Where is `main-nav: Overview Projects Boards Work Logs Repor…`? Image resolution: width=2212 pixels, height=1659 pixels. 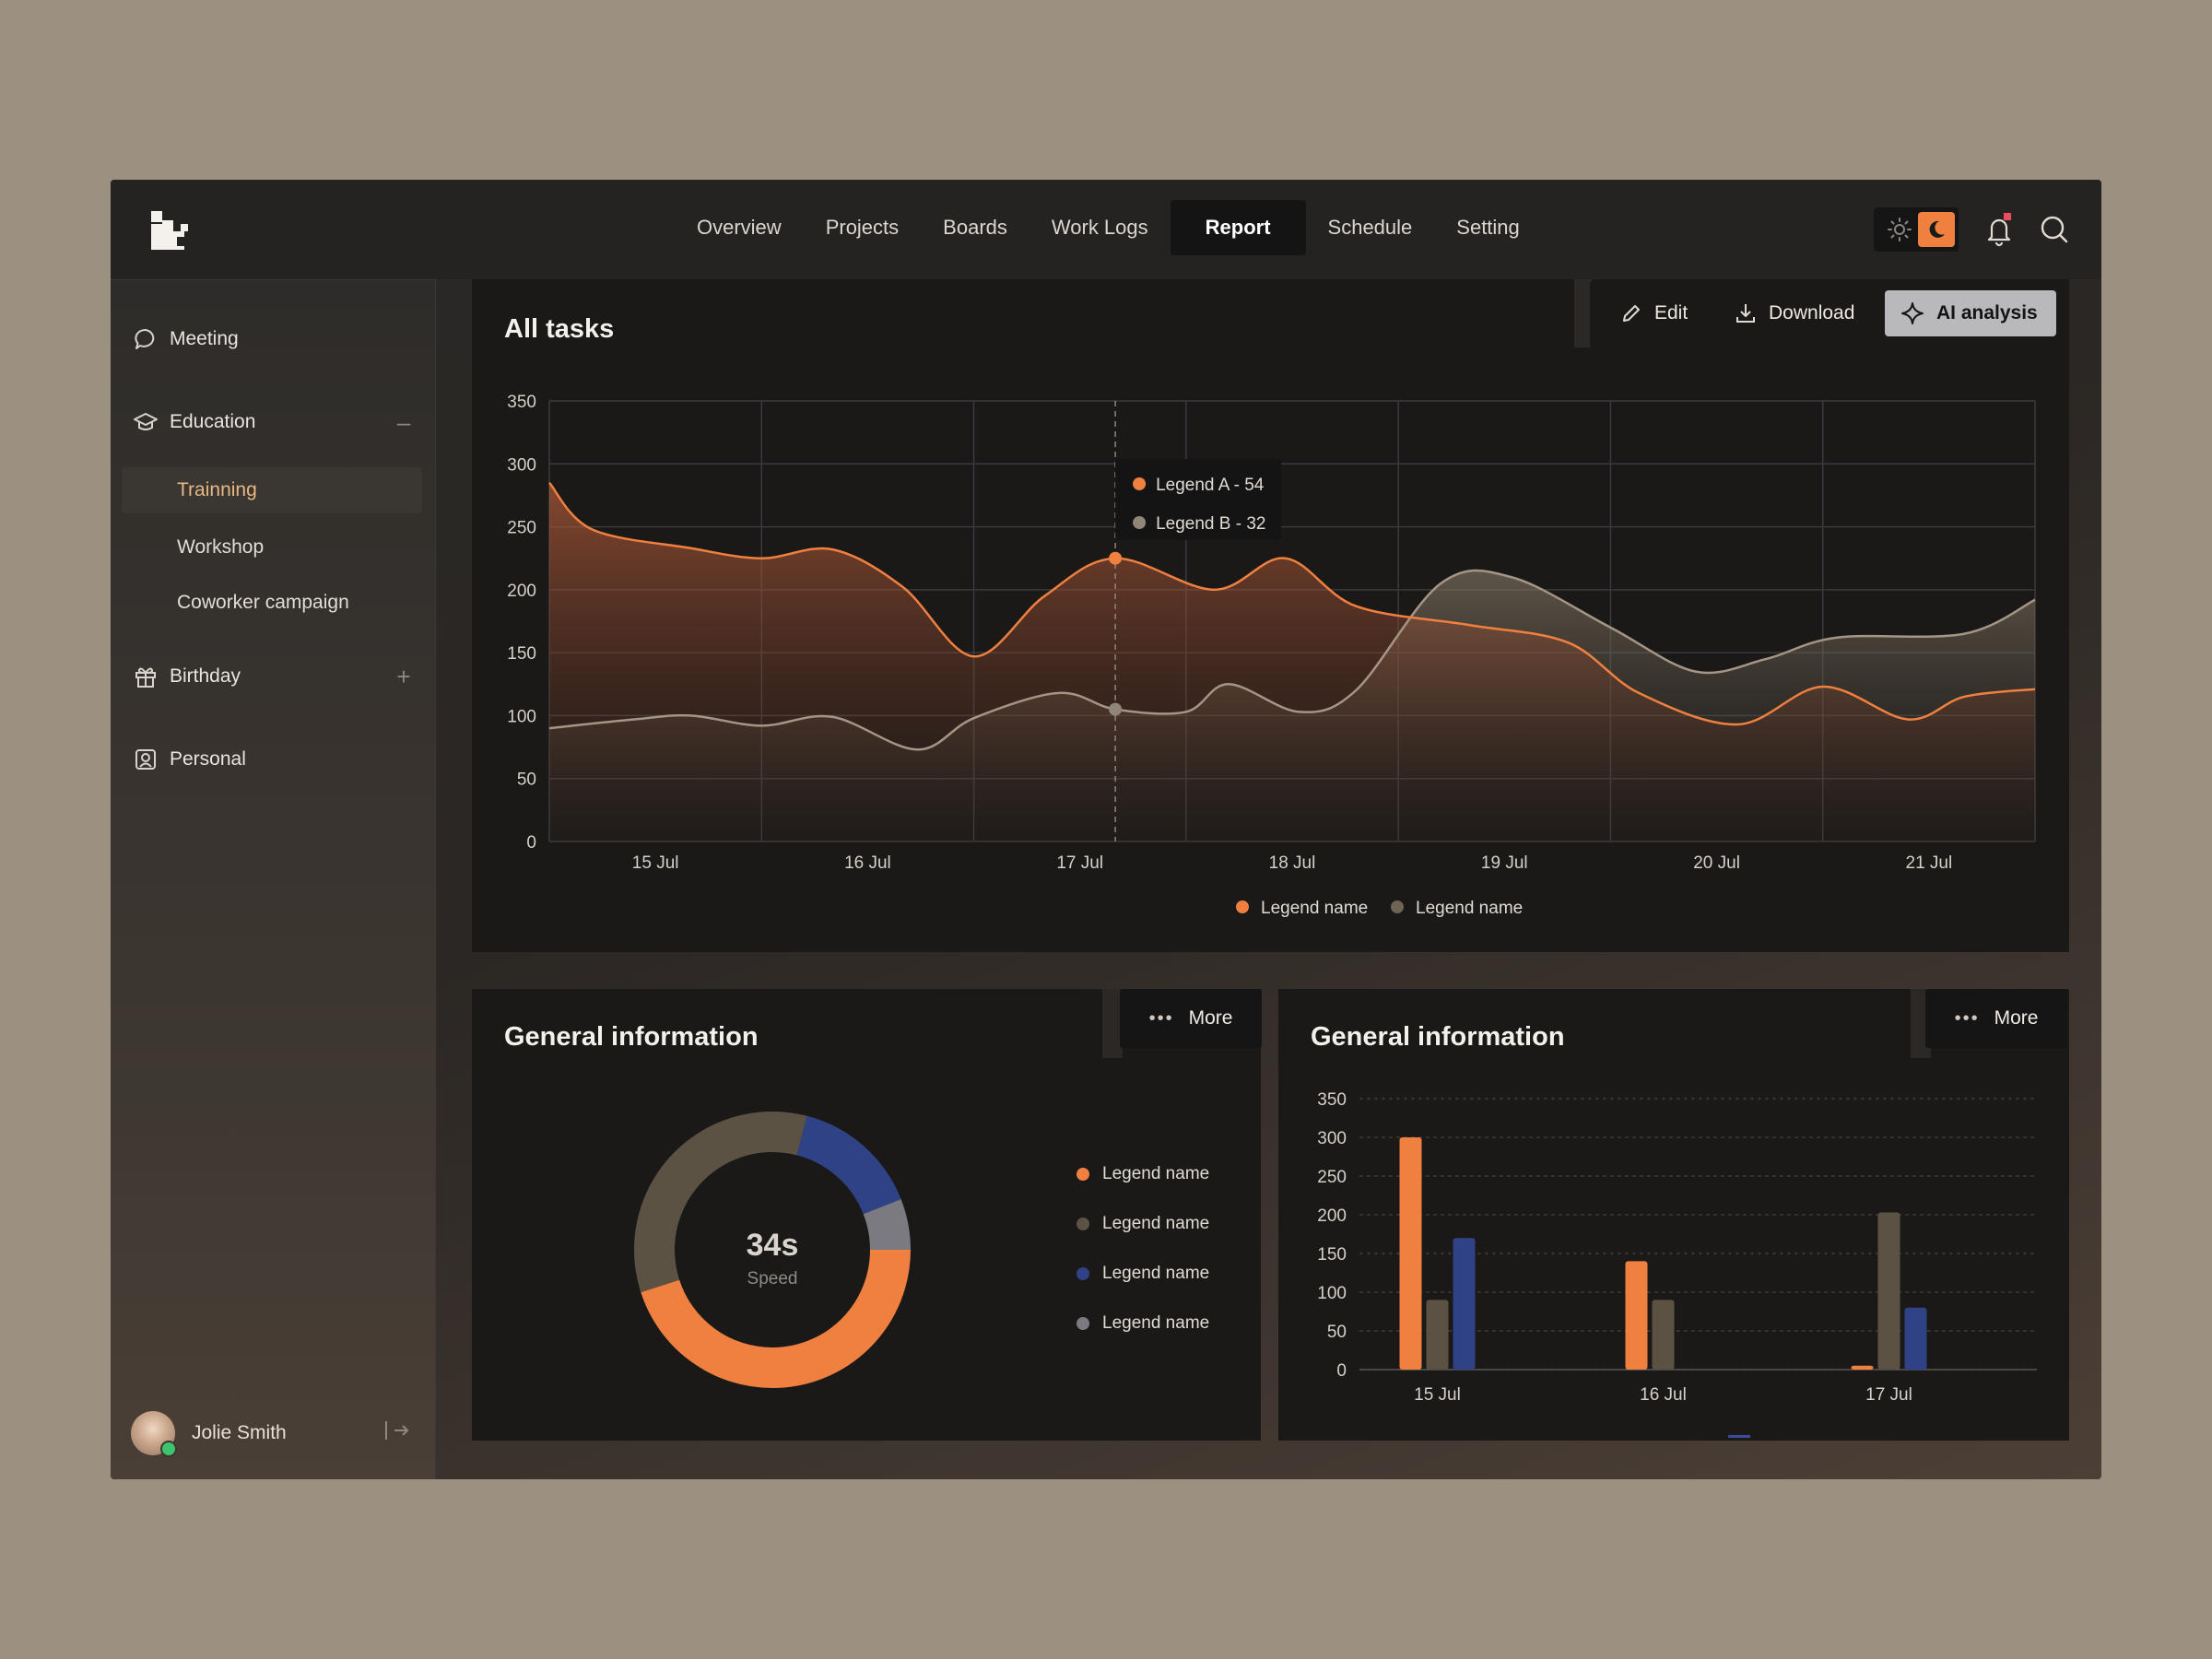
main-nav: Overview Projects Boards Work Logs Repor… is located at coordinates (1108, 227).